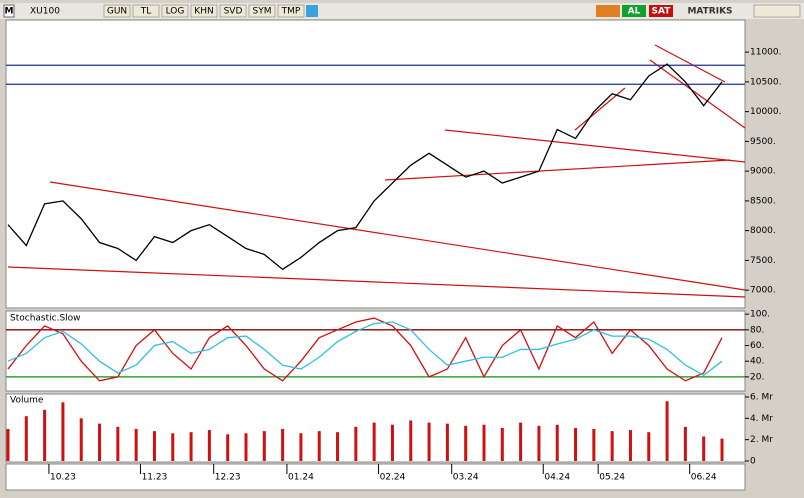  What do you see at coordinates (301, 478) in the screenshot?
I see `x-tick-label: 01.24` at bounding box center [301, 478].